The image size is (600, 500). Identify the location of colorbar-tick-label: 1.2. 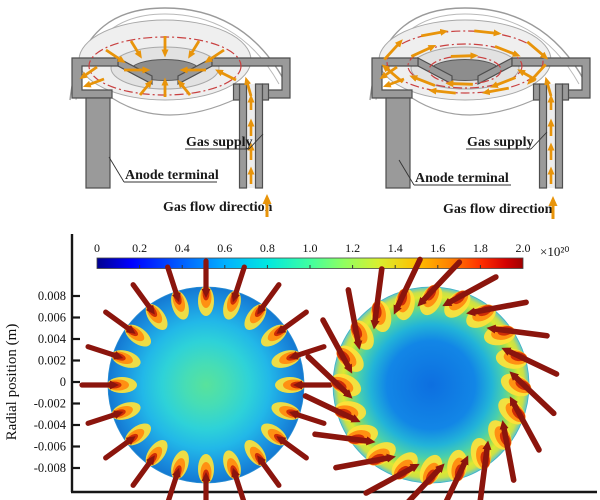
(352, 248).